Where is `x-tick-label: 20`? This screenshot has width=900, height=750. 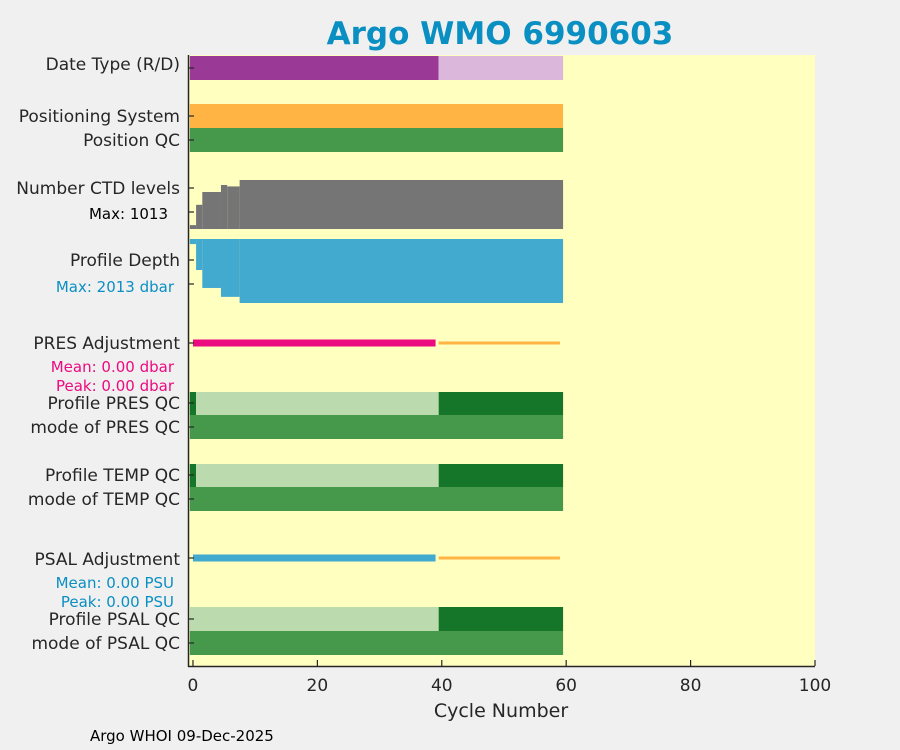
x-tick-label: 20 is located at coordinates (318, 686).